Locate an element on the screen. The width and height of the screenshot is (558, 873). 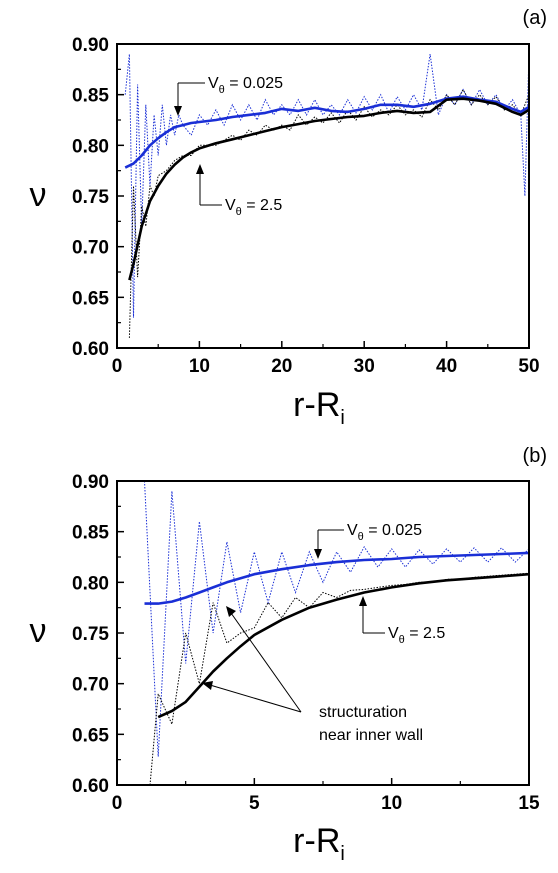
annotation-text-struct-2: near inner wall is located at coordinates (371, 735).